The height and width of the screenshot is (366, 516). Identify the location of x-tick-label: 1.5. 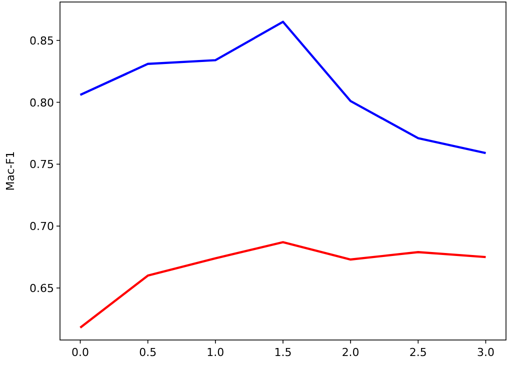
(283, 352).